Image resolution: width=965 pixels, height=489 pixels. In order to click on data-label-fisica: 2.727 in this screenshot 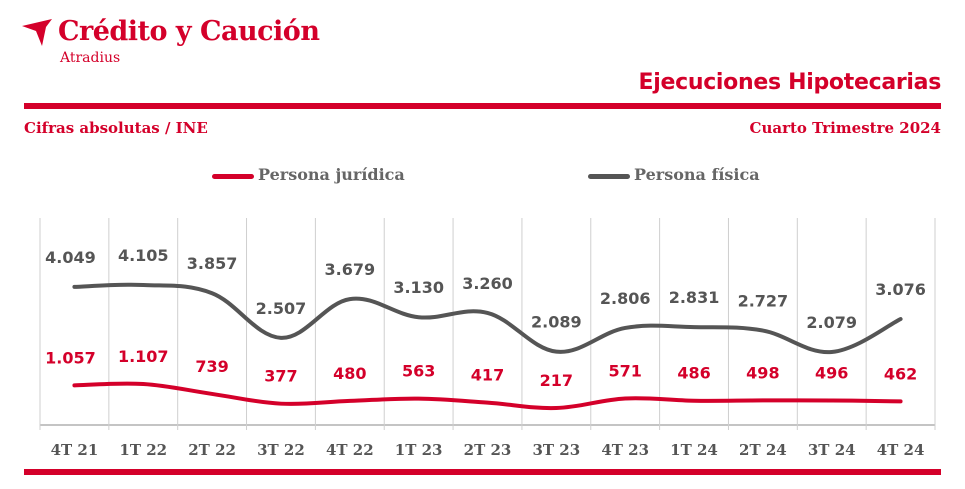, I will do `click(763, 301)`.